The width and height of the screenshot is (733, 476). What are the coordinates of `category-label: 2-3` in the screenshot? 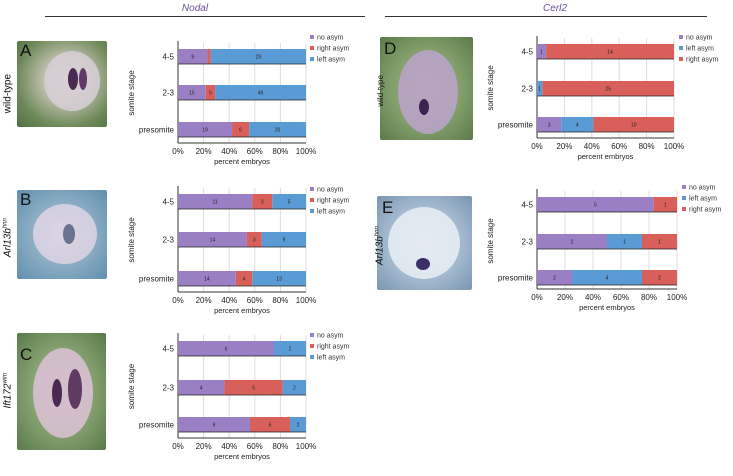 It's located at (168, 93).